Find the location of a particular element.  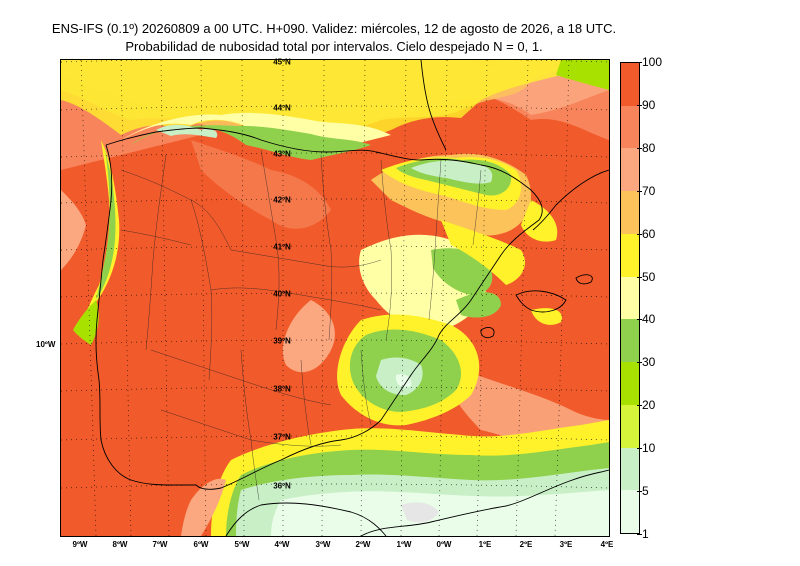

colorbar is located at coordinates (630, 298).